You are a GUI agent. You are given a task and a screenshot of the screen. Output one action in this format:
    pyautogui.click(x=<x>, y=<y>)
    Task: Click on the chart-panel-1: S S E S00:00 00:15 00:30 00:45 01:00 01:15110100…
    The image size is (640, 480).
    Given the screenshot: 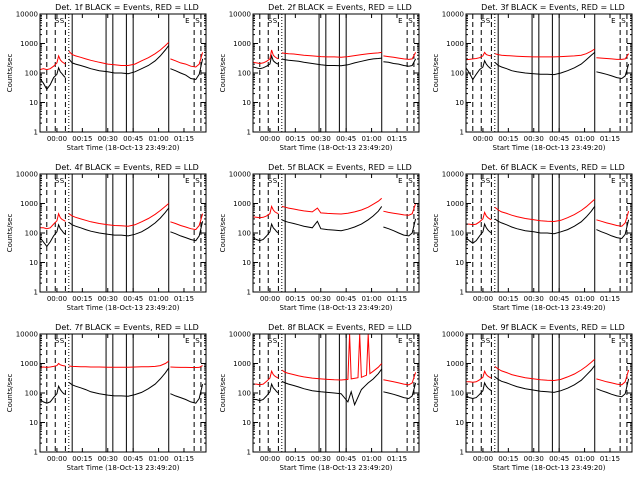 What is the action you would take?
    pyautogui.click(x=106, y=77)
    